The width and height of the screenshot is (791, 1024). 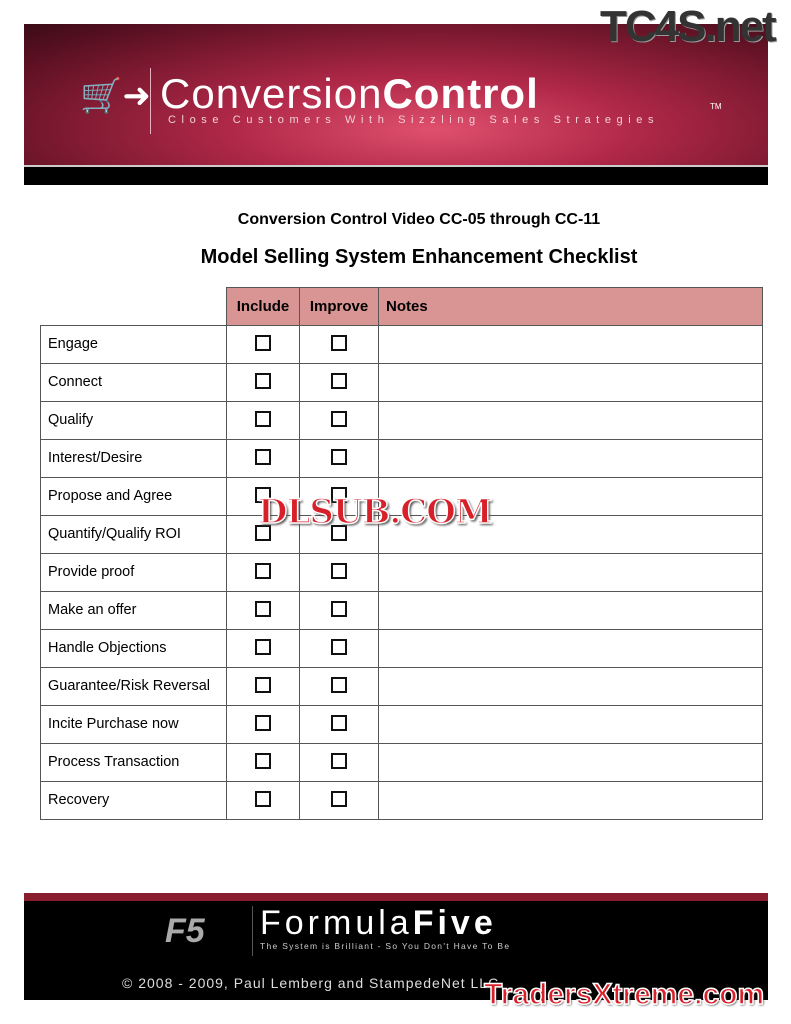 I want to click on table-row: Connect, so click(x=401, y=382).